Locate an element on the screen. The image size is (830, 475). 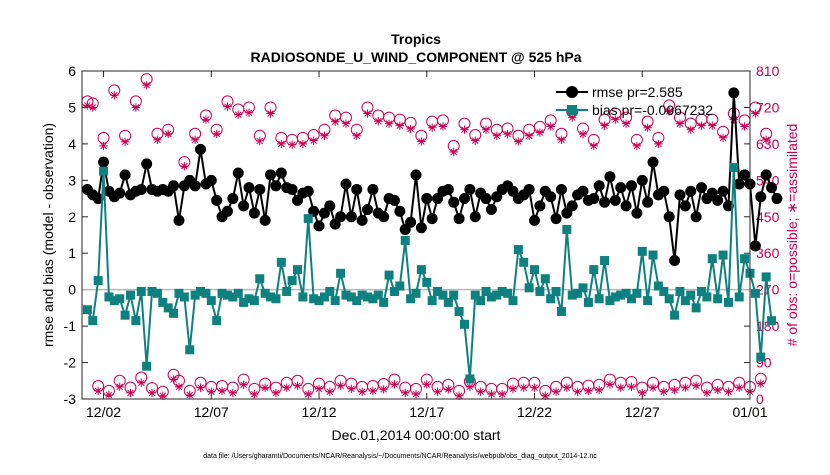
x-axis-label: Dec.01,2014 00:00:00 start is located at coordinates (416, 435).